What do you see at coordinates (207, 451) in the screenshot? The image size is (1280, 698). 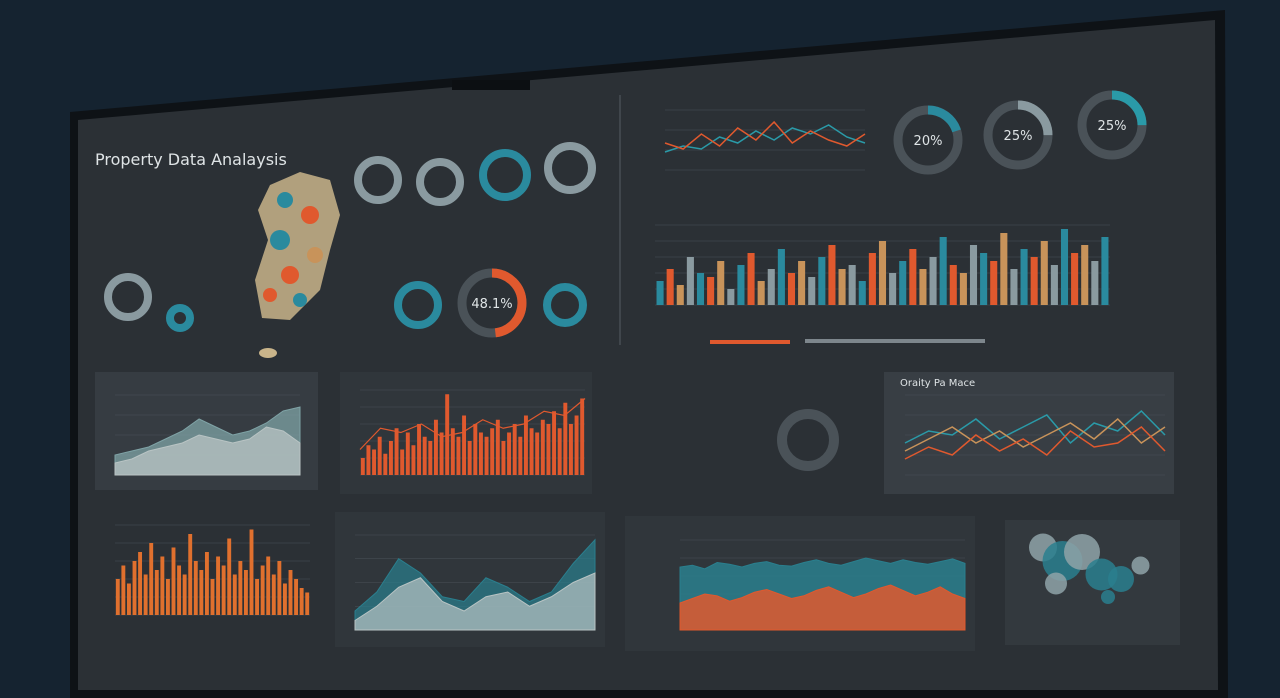 I see `area` at bounding box center [207, 451].